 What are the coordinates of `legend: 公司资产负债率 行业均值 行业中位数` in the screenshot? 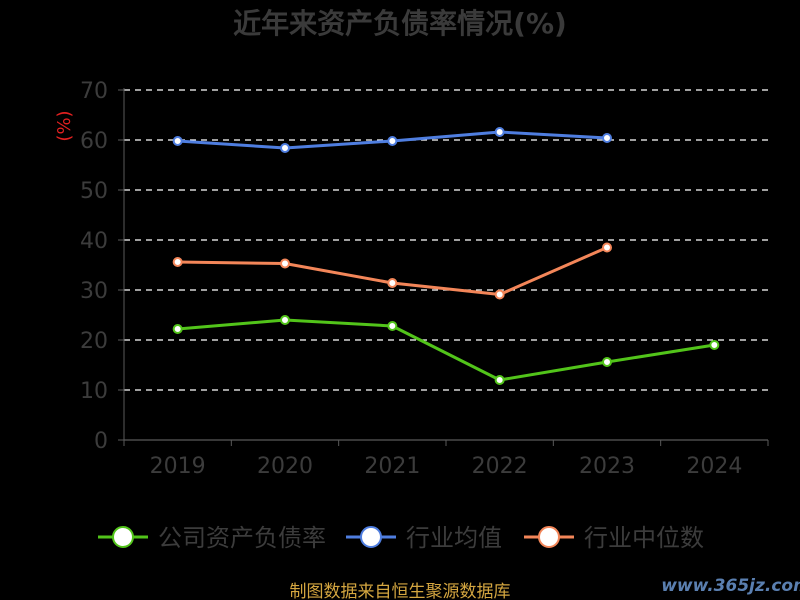 It's located at (401, 538).